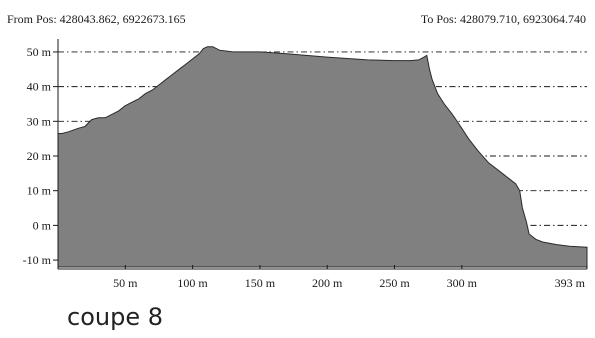 The width and height of the screenshot is (595, 338). Describe the element at coordinates (96, 19) in the screenshot. I see `from-position-label: From Pos: 428043.862, 6922673.165` at that location.